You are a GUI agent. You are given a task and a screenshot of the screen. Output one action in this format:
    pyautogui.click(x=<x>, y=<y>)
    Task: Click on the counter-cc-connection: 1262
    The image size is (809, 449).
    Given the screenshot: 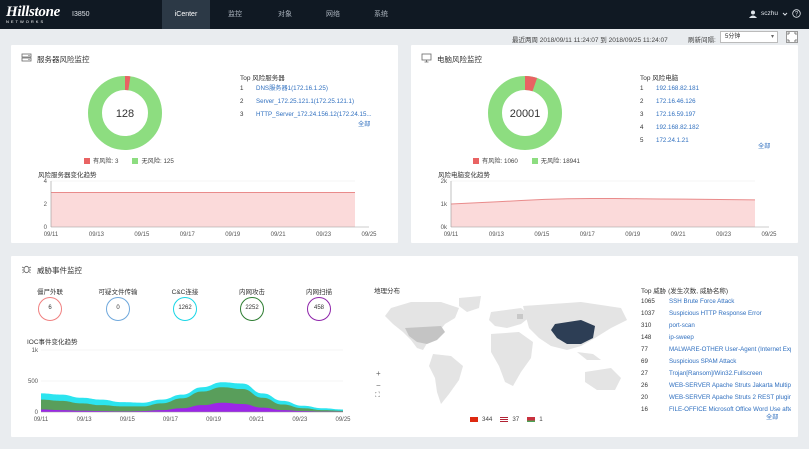 What is the action you would take?
    pyautogui.click(x=185, y=309)
    